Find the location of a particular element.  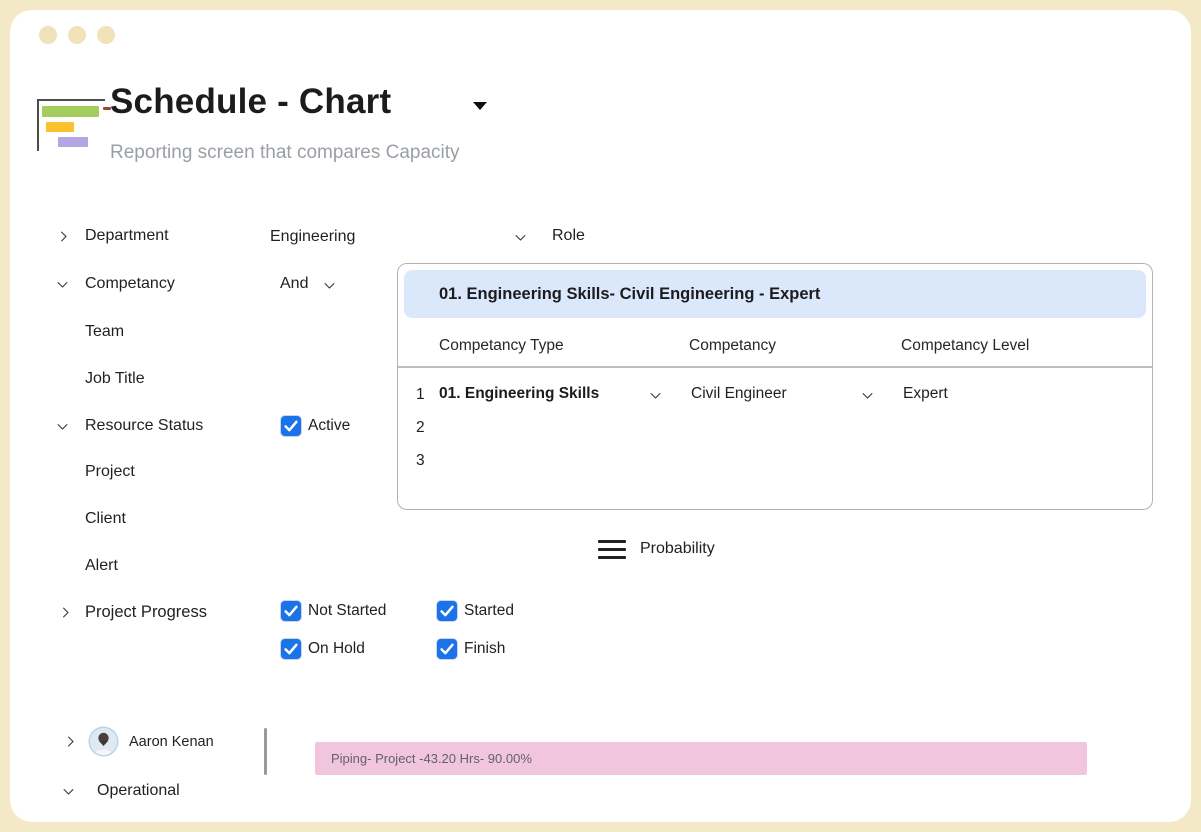

role-label: Role is located at coordinates (568, 235).